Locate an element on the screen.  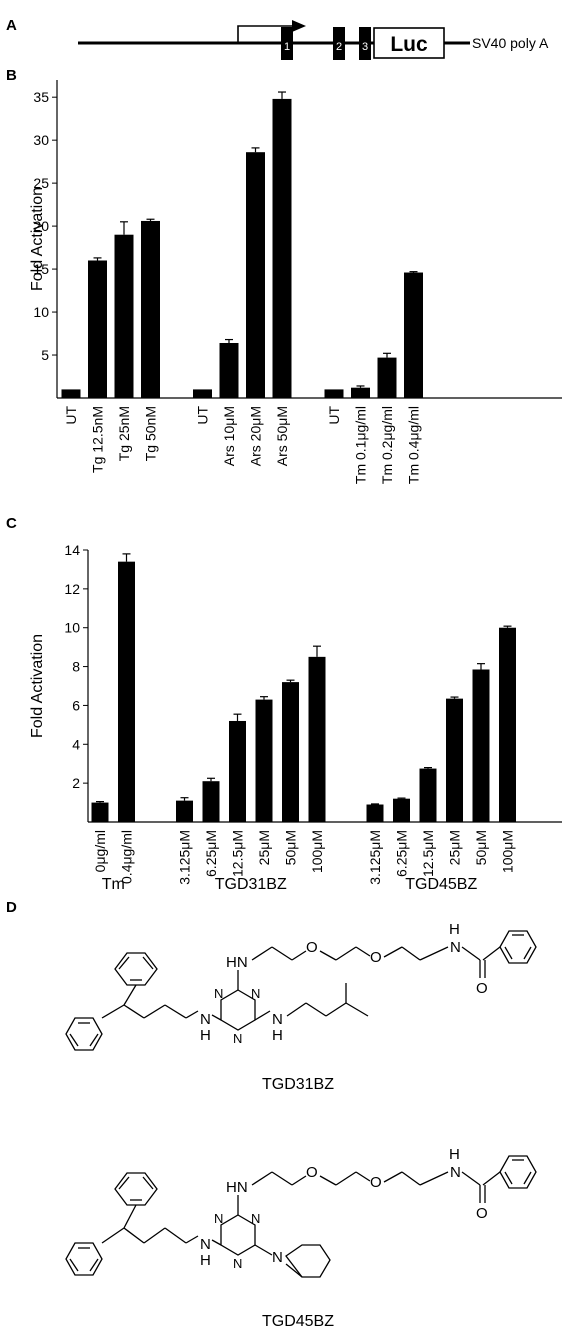
structure-tgd45bz: N H N N N HN O O H N O N TGD45BZ is located at coordinates (301, 1238).